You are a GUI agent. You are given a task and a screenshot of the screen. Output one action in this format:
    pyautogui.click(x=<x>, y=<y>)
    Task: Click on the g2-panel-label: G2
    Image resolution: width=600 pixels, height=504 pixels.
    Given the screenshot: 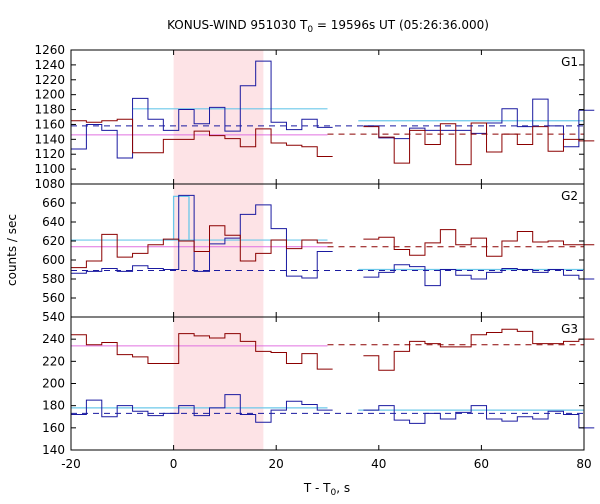 What is the action you would take?
    pyautogui.click(x=569, y=196)
    